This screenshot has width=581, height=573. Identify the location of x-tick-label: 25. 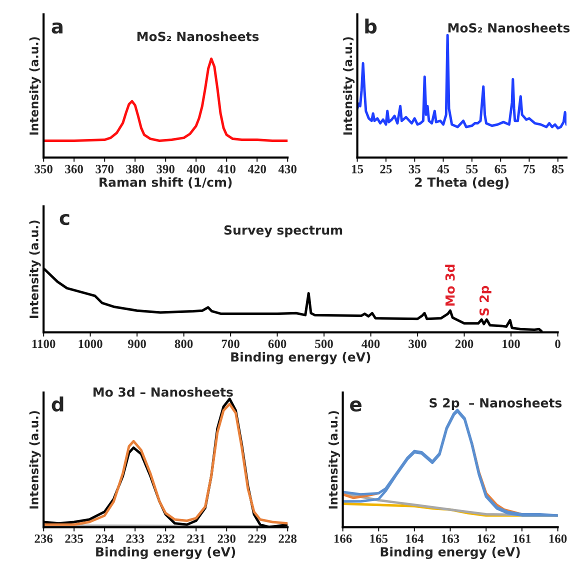
(386, 169).